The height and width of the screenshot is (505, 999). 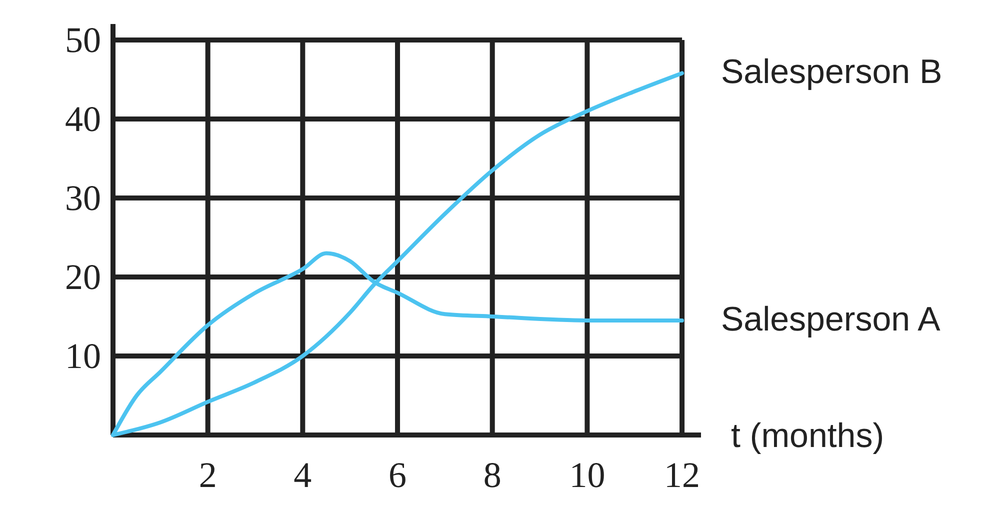 I want to click on y-tick-label: 30, so click(x=83, y=198).